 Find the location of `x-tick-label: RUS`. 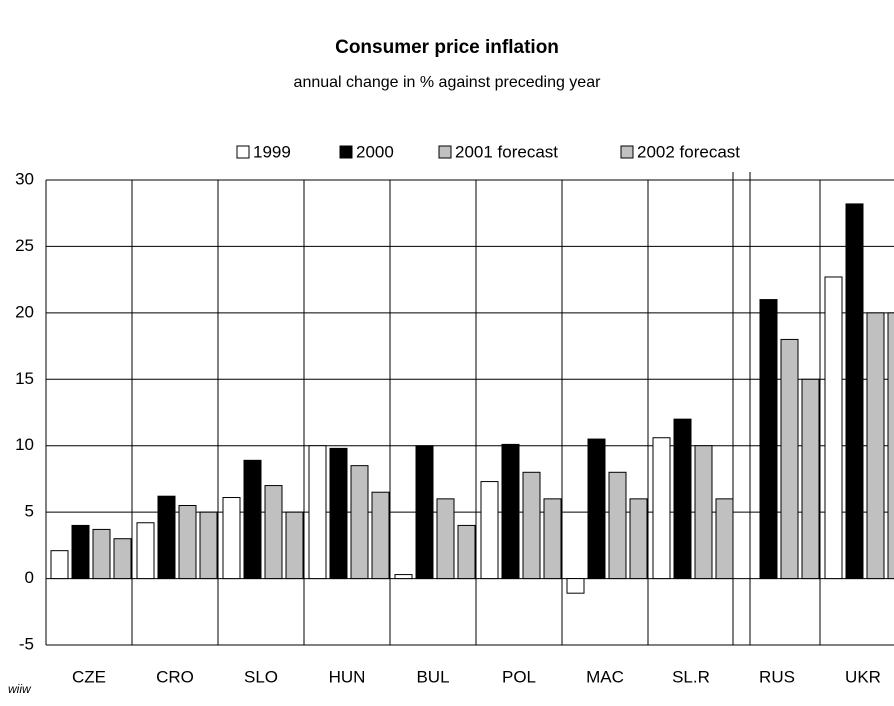

x-tick-label: RUS is located at coordinates (777, 676).